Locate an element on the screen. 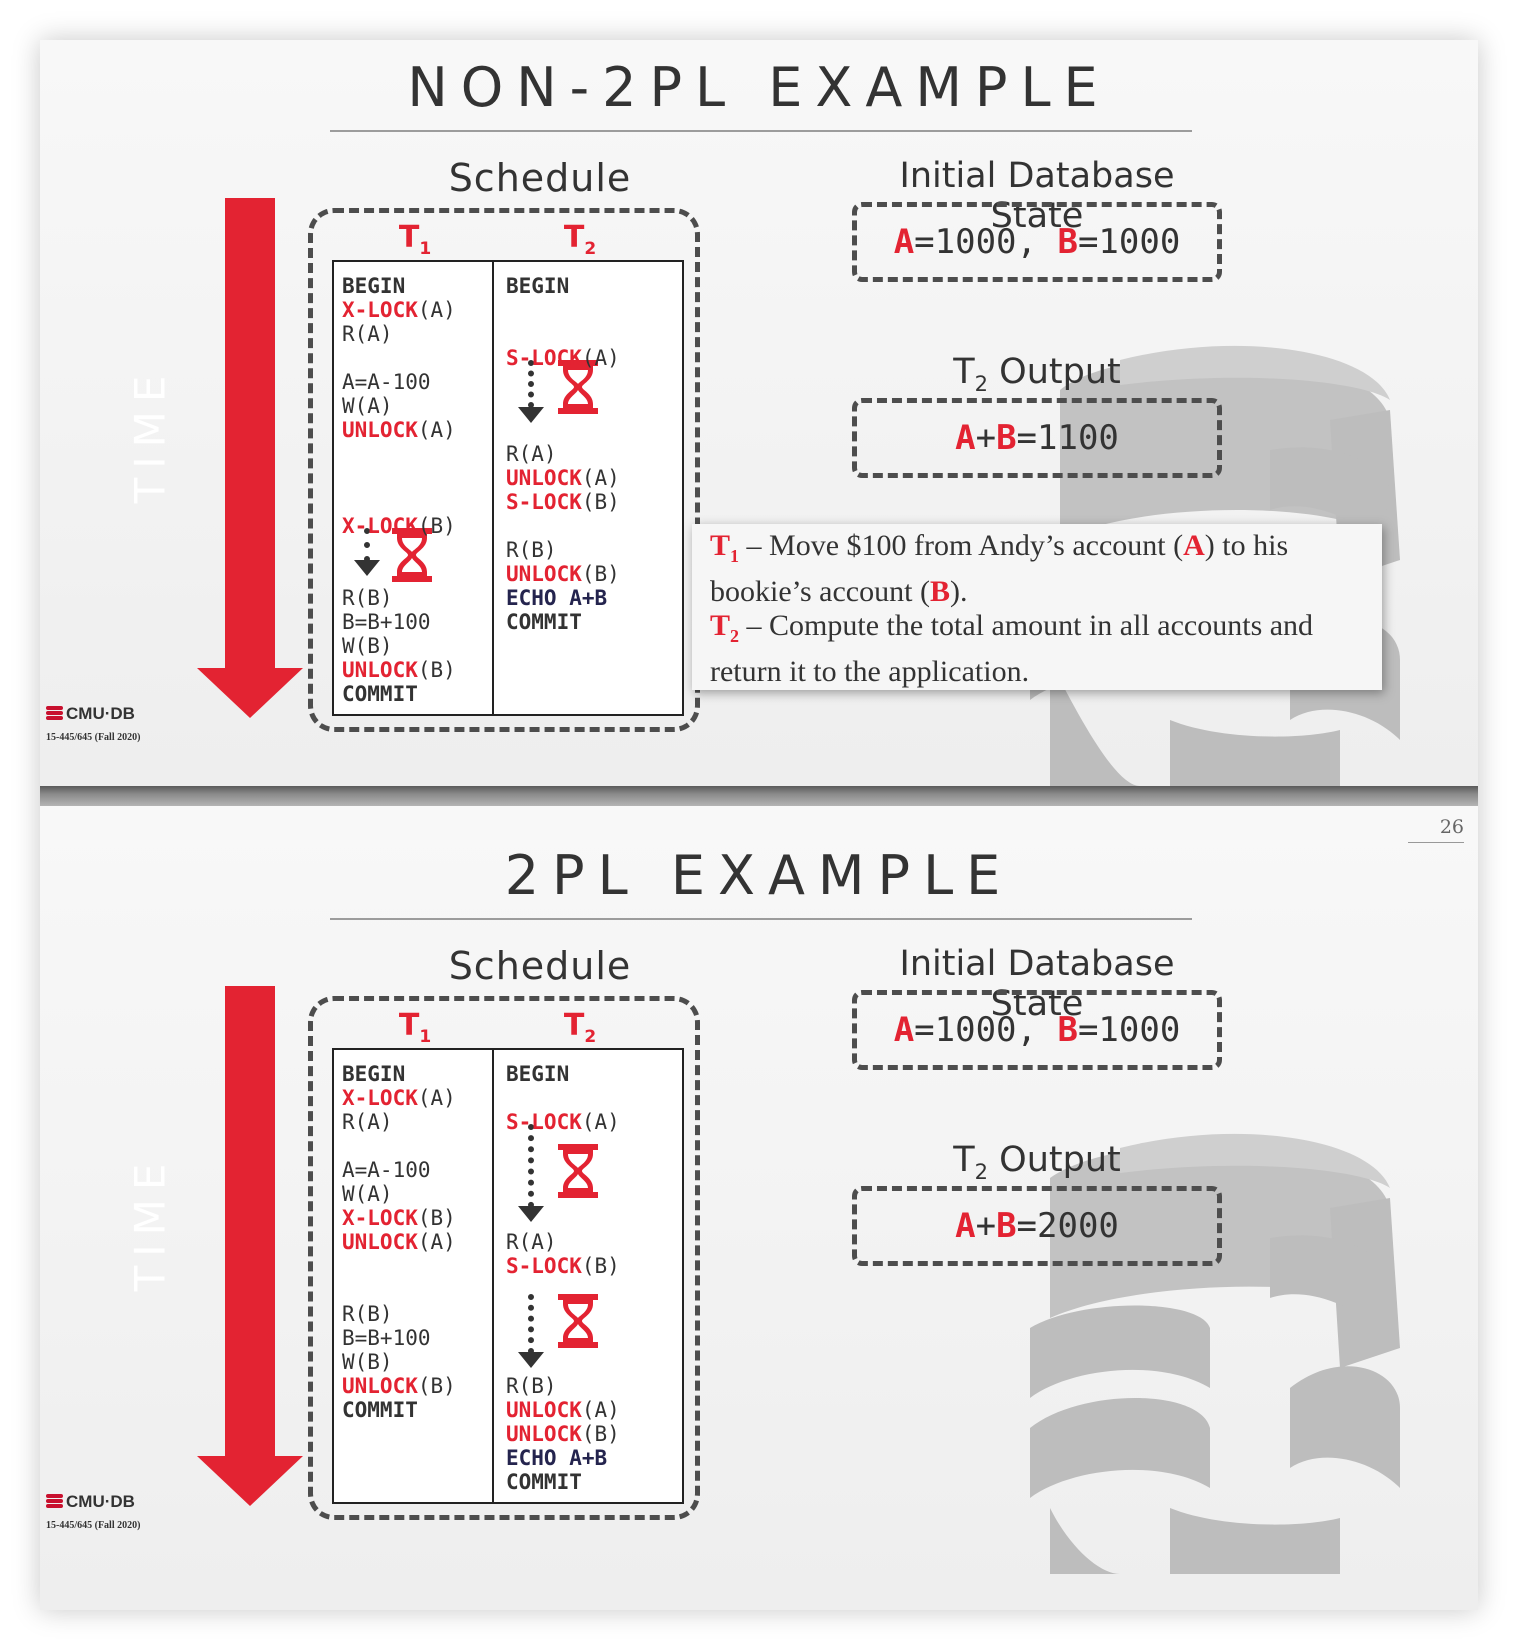 The image size is (1520, 1650). t1-operation: COMMIT is located at coordinates (380, 694).